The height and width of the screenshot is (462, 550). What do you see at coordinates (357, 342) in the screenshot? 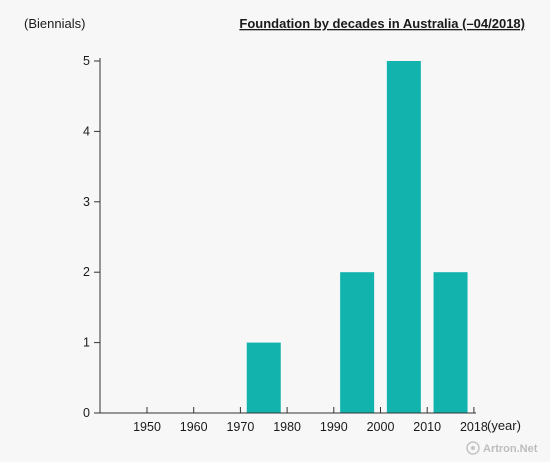
I see `bar-1990–2000` at bounding box center [357, 342].